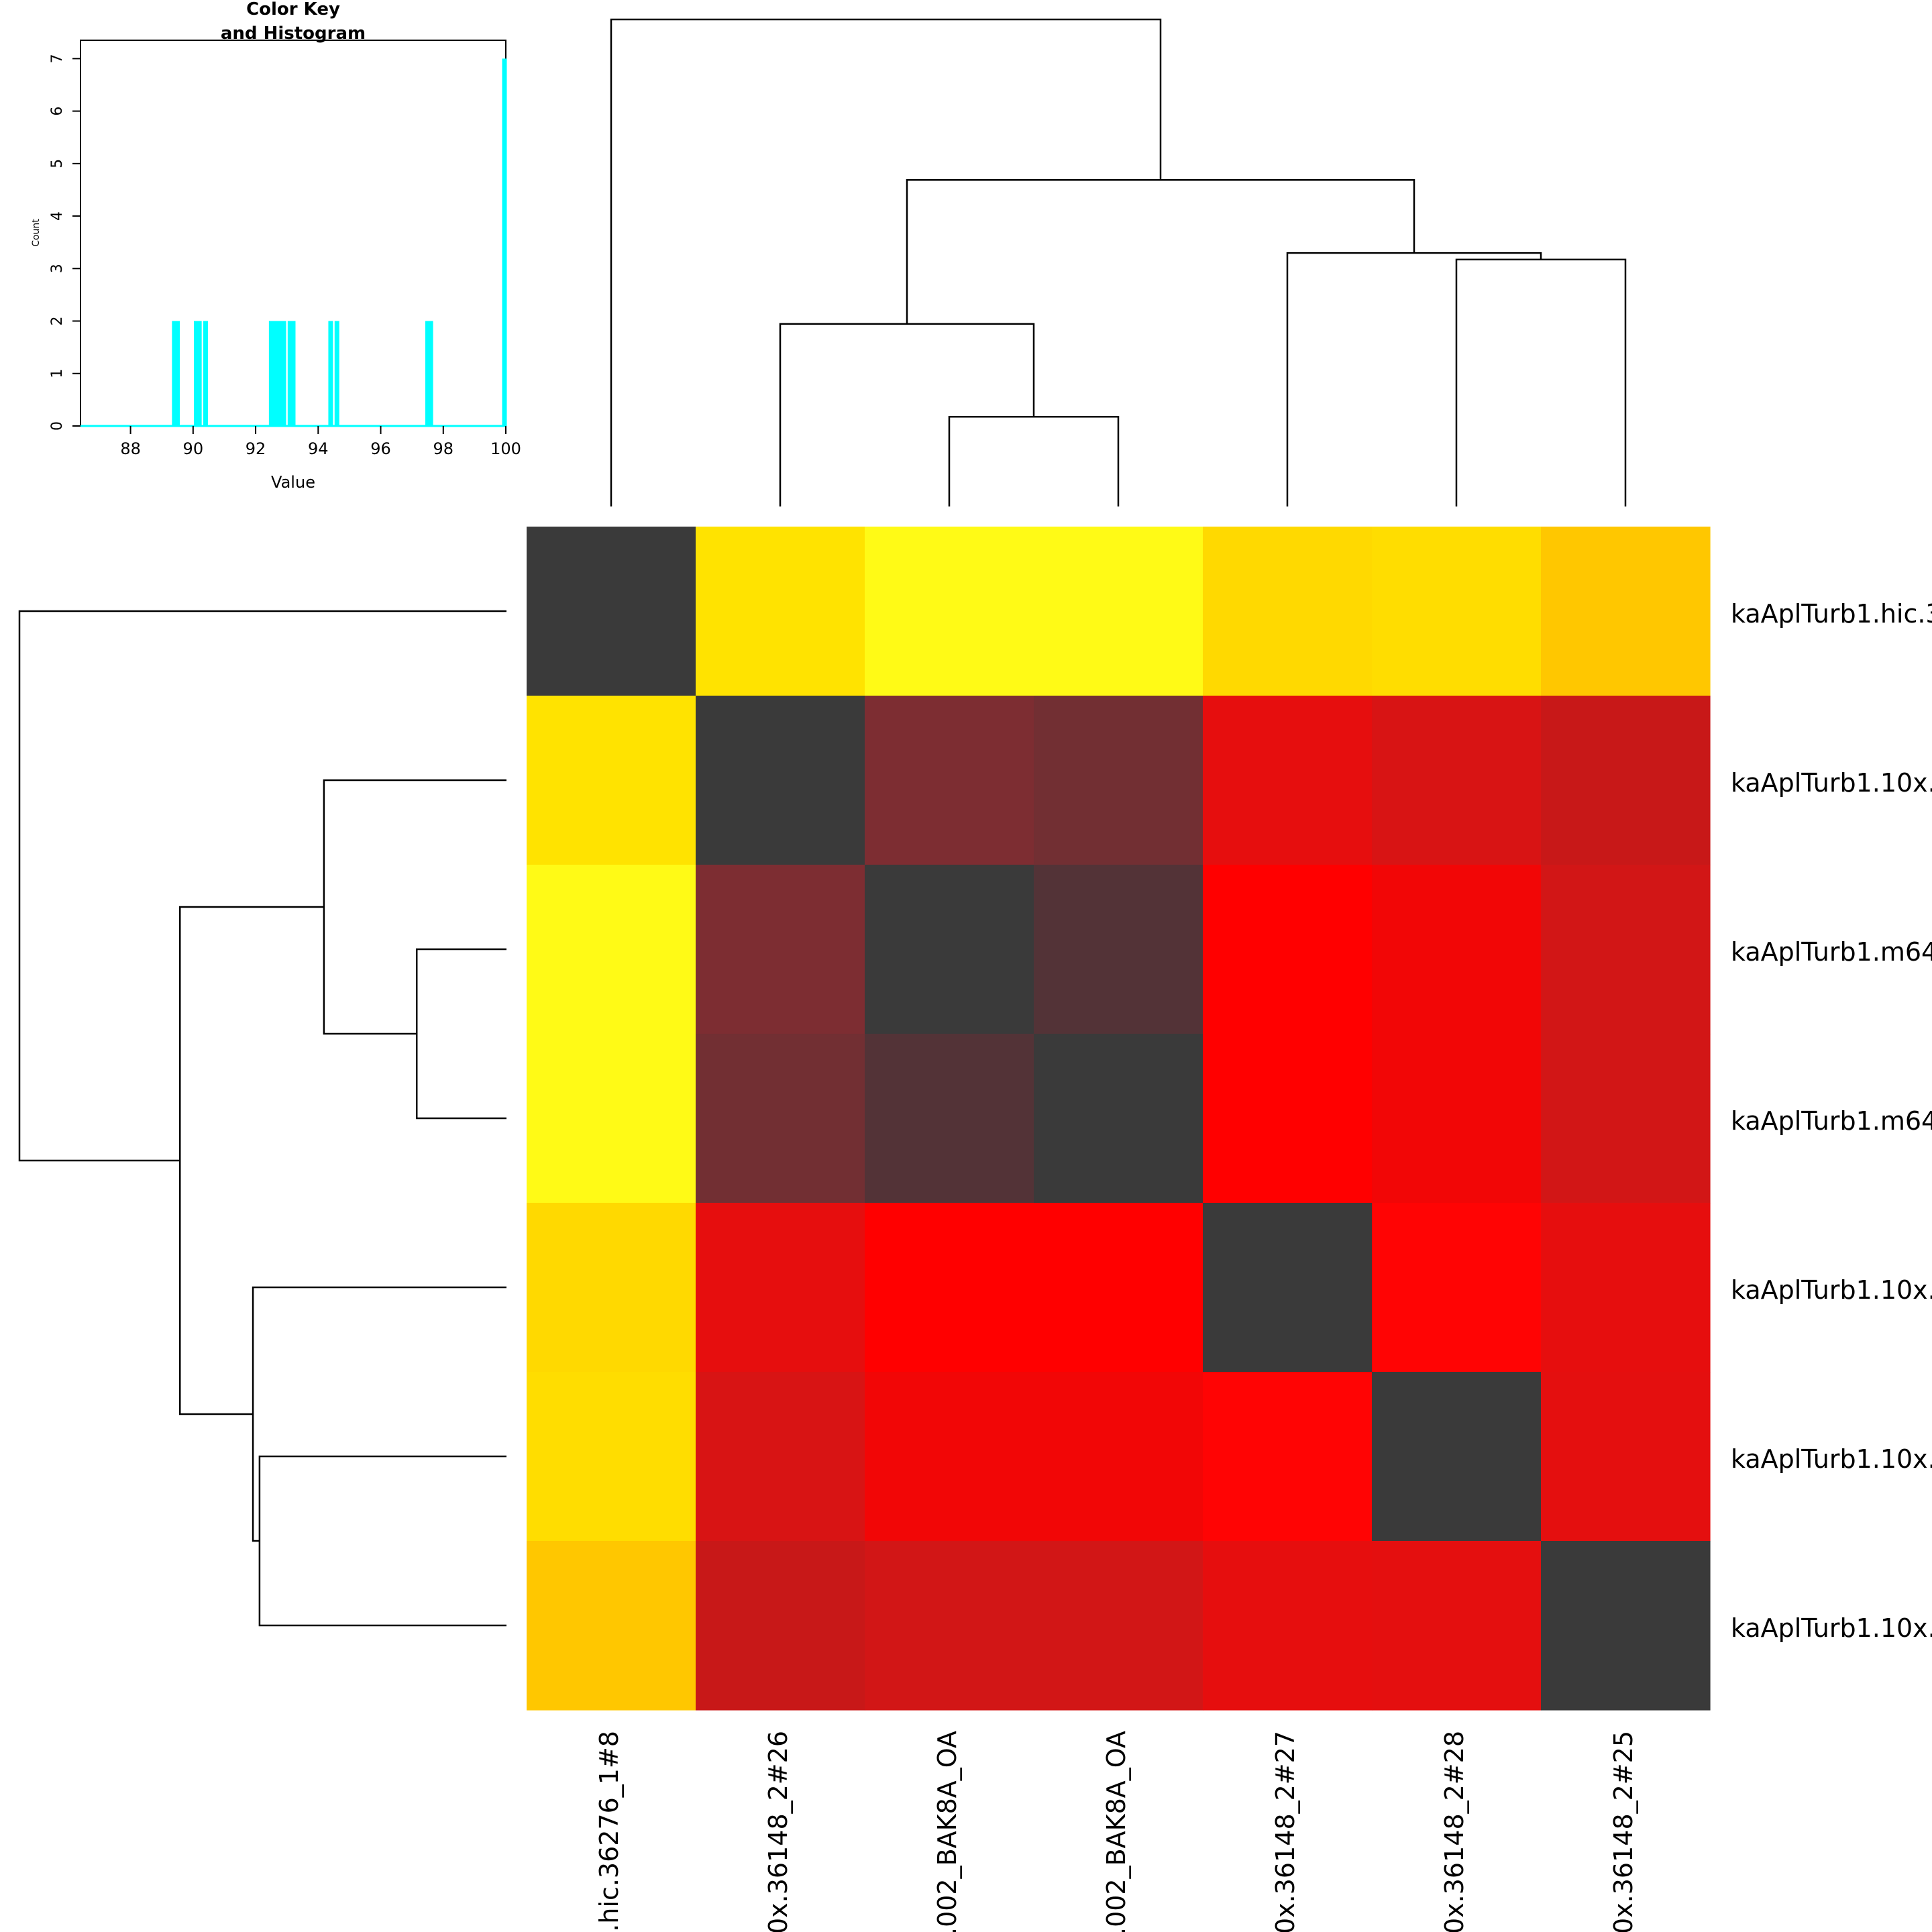  What do you see at coordinates (36, 233) in the screenshot?
I see `histogram-y-axis-label: Count` at bounding box center [36, 233].